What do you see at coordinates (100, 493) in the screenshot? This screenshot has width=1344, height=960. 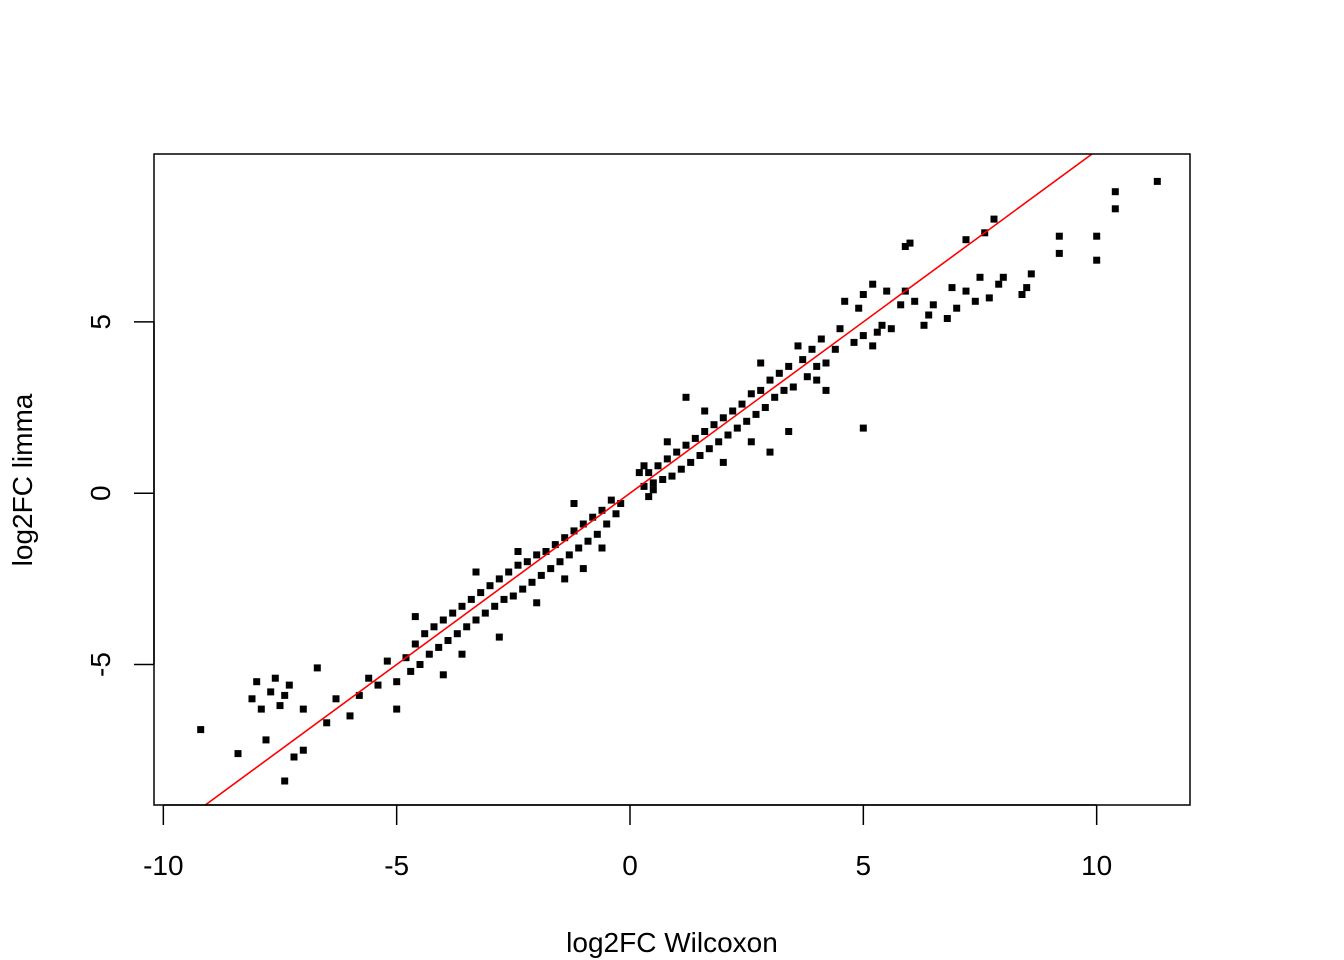 I see `y-tick-label: 0` at bounding box center [100, 493].